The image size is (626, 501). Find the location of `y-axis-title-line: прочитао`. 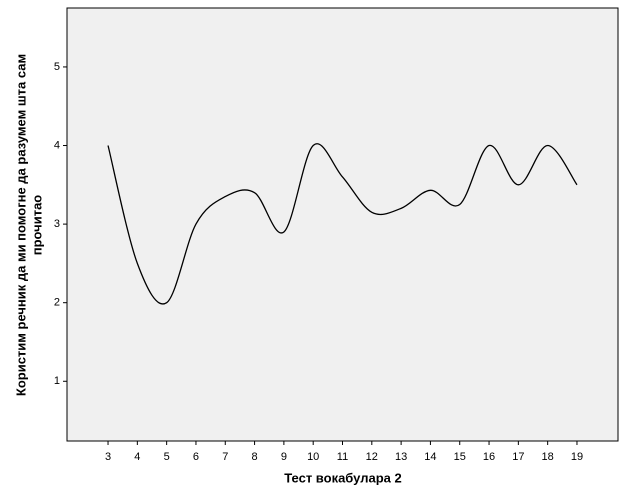

y-axis-title-line: прочитао is located at coordinates (36, 225).